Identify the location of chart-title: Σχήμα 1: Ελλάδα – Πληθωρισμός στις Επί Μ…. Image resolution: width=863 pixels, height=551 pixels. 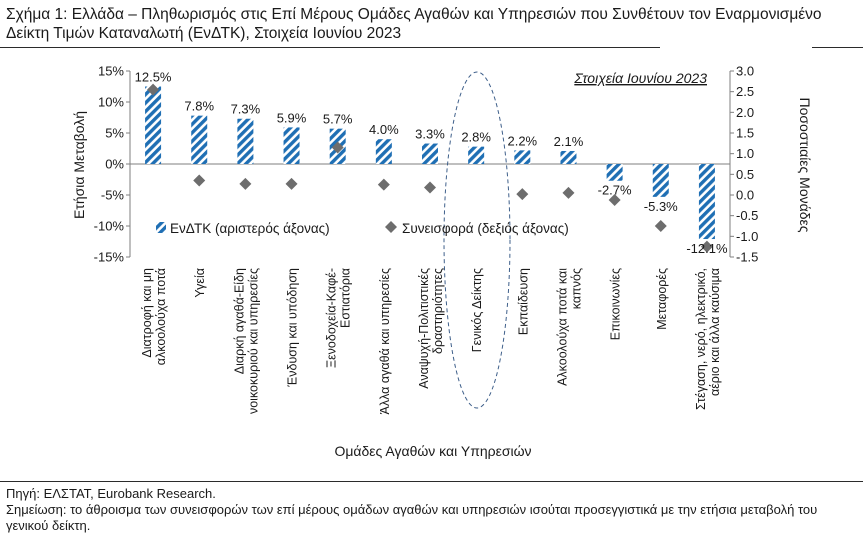
(414, 24).